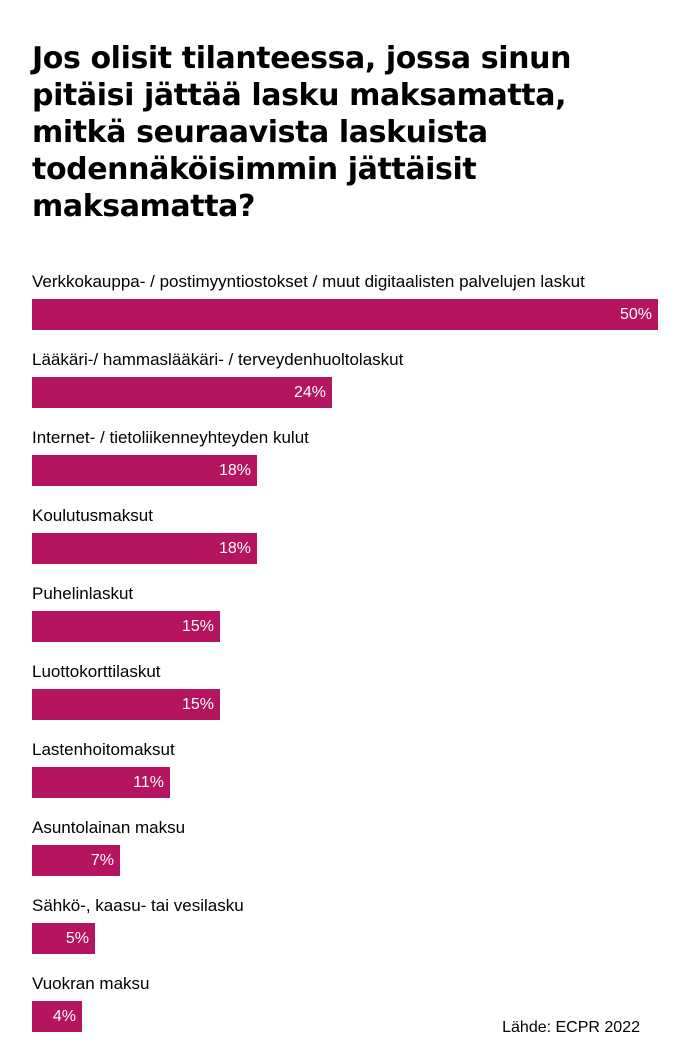 The image size is (680, 1062). What do you see at coordinates (309, 392) in the screenshot?
I see `value-label: 24%` at bounding box center [309, 392].